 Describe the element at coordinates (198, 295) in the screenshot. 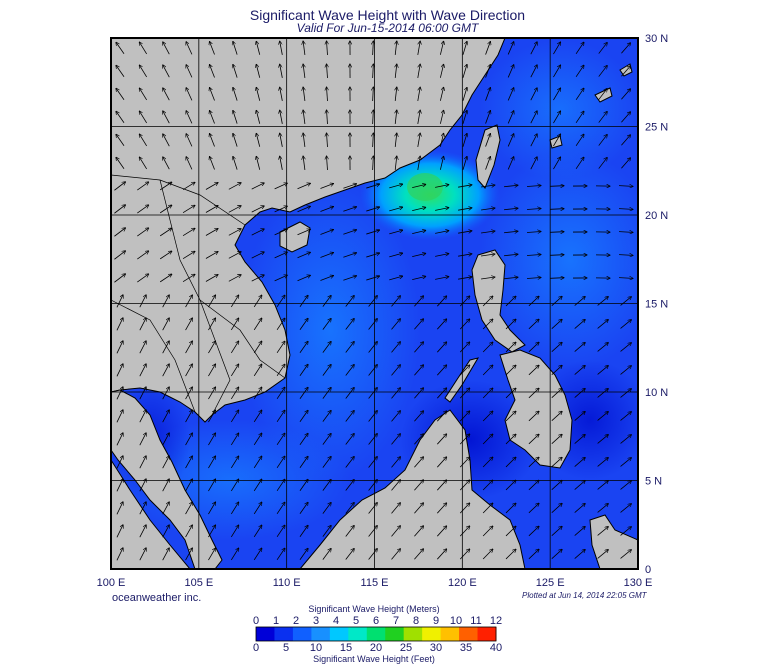

I see `country-borders` at that location.